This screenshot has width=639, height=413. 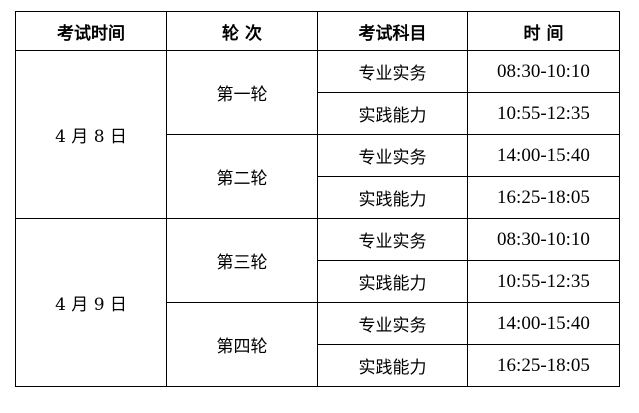 What do you see at coordinates (242, 176) in the screenshot?
I see `round: 第二轮` at bounding box center [242, 176].